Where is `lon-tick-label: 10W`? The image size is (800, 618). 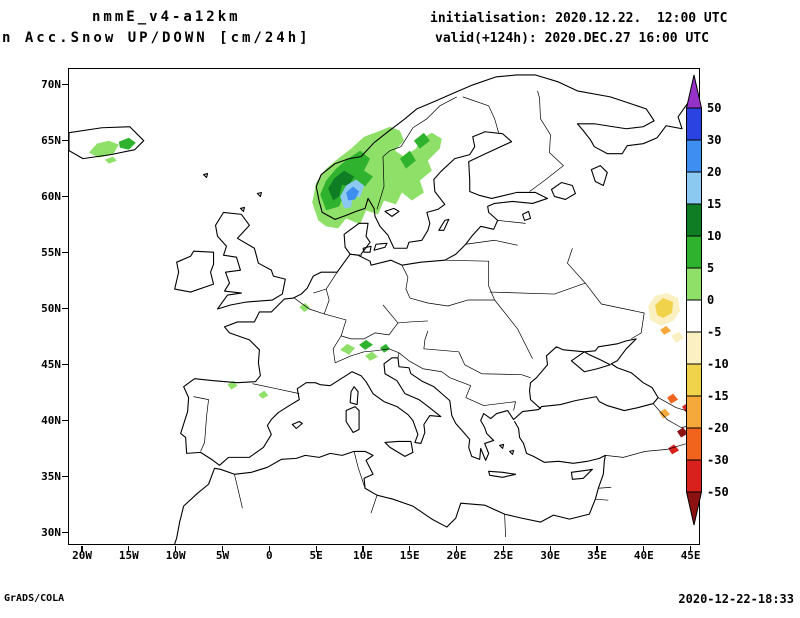
lon-tick-label: 10W is located at coordinates (175, 555).